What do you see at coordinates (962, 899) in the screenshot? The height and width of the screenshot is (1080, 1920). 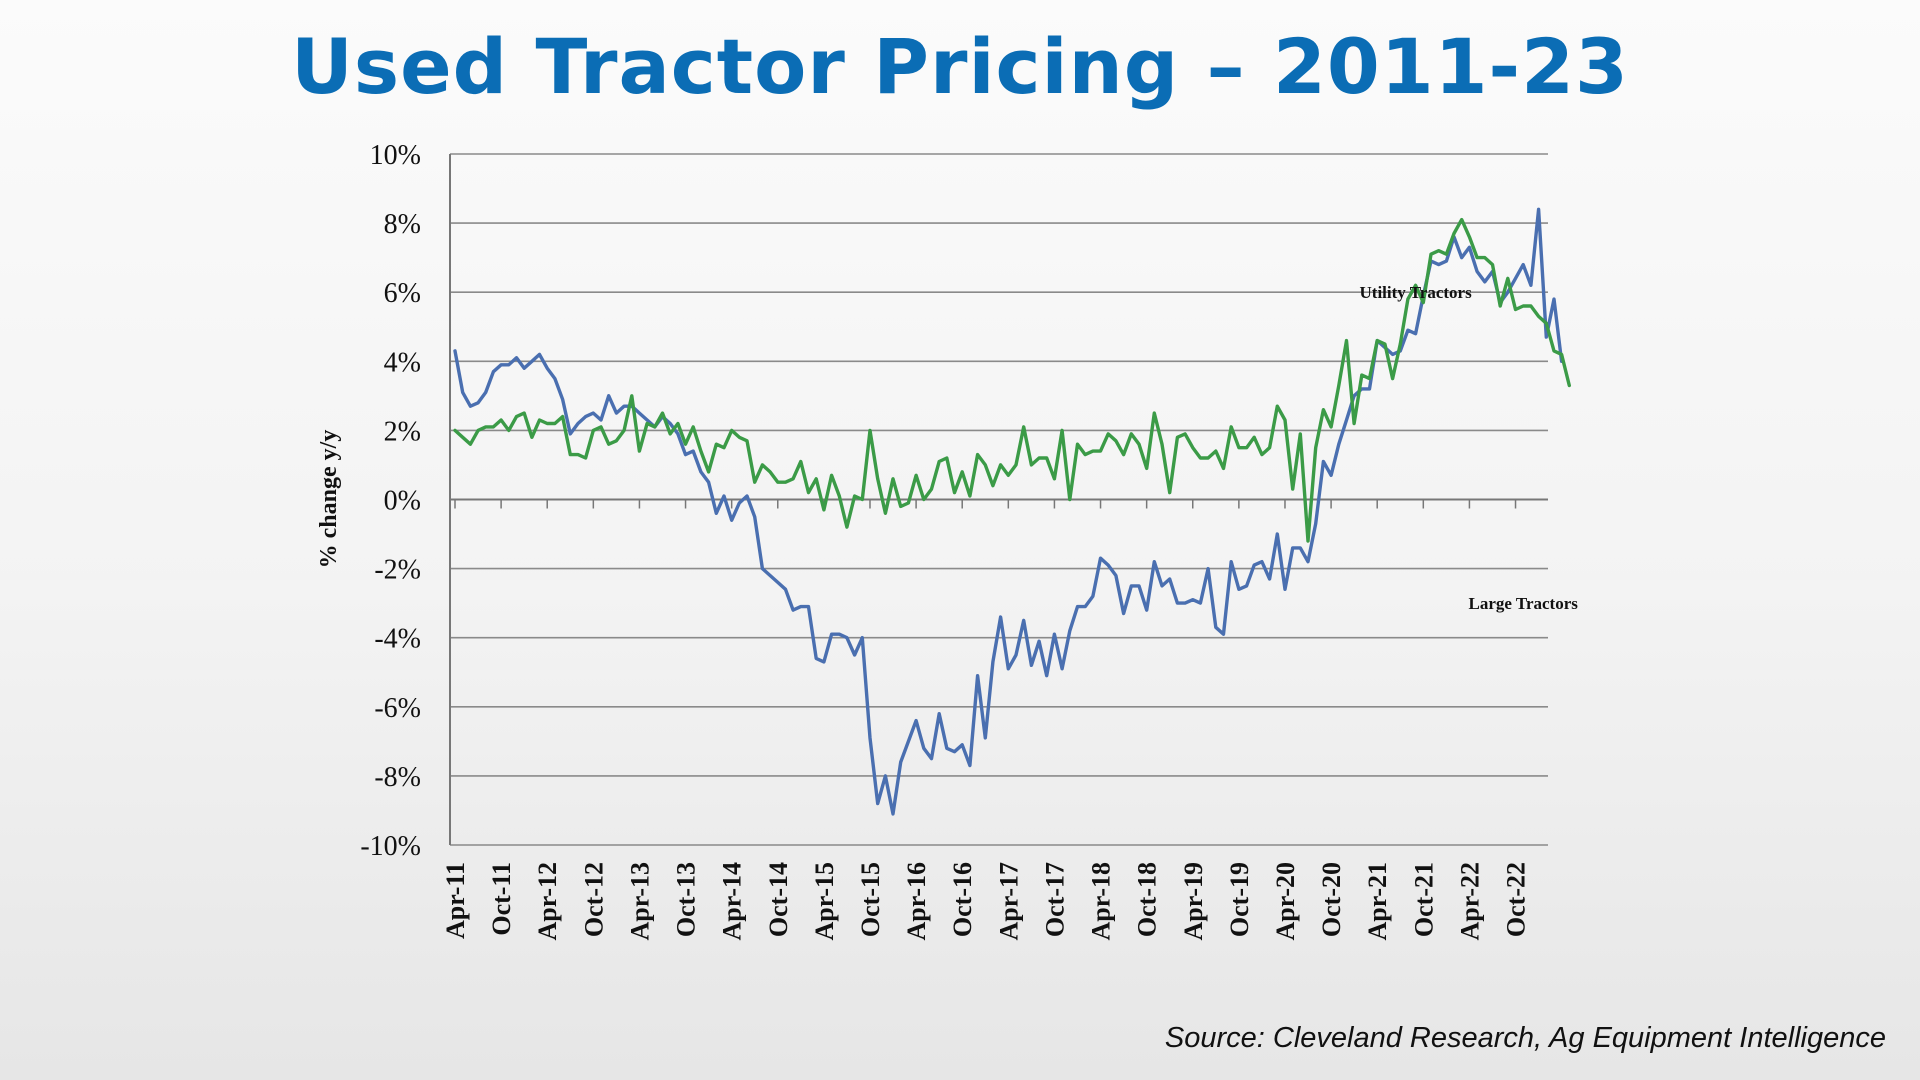 I see `x-tick-label: Oct-16` at bounding box center [962, 899].